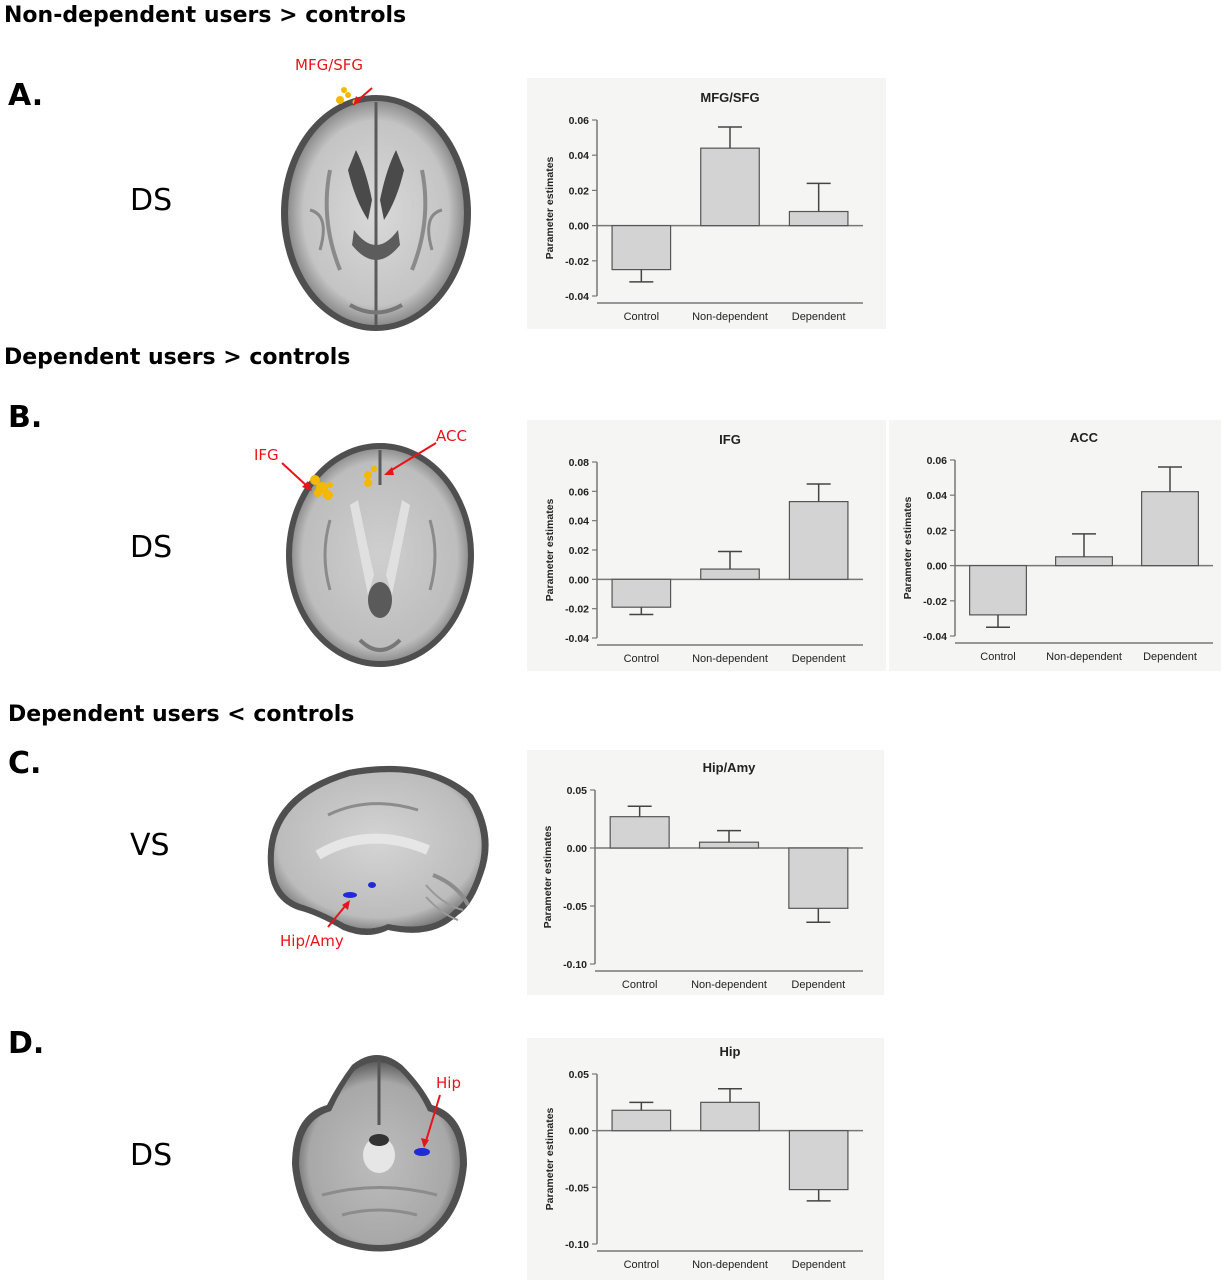 This screenshot has width=1223, height=1280. Describe the element at coordinates (329, 65) in the screenshot. I see `region-label-mfg-sfg: MFG/SFG` at that location.